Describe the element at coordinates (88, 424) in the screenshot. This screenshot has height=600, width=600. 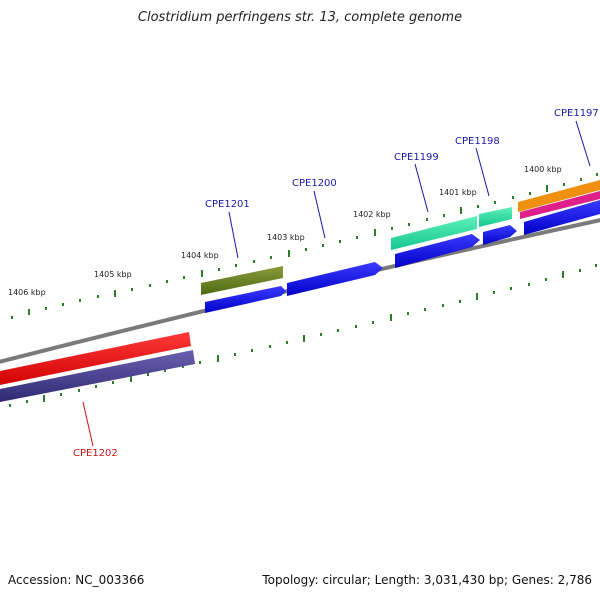
I see `leader-cpe1202` at that location.